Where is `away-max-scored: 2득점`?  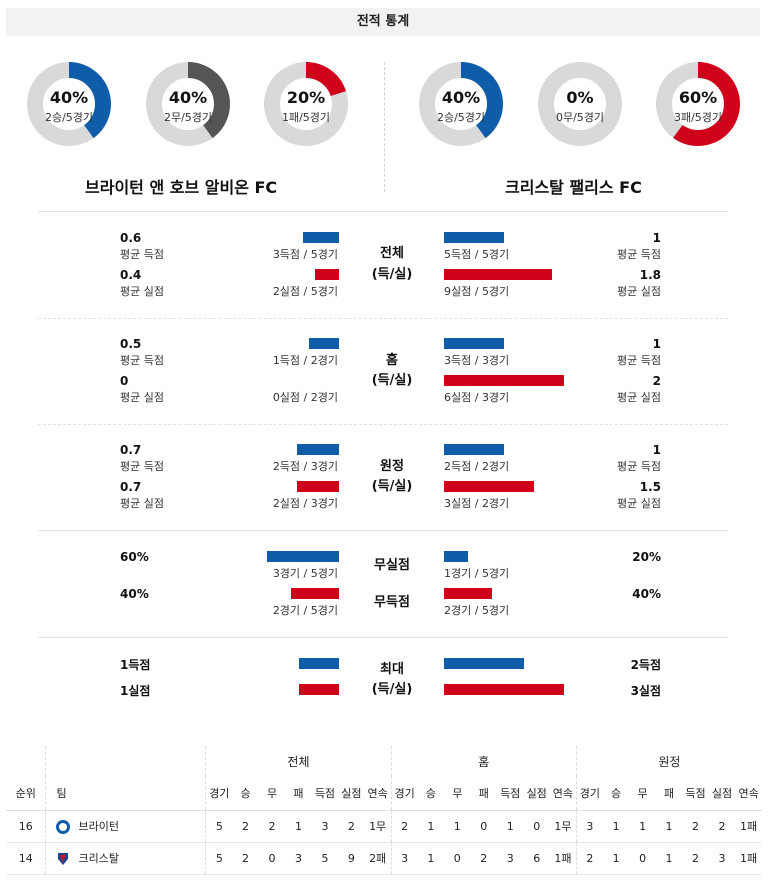
away-max-scored: 2득점 is located at coordinates (645, 665).